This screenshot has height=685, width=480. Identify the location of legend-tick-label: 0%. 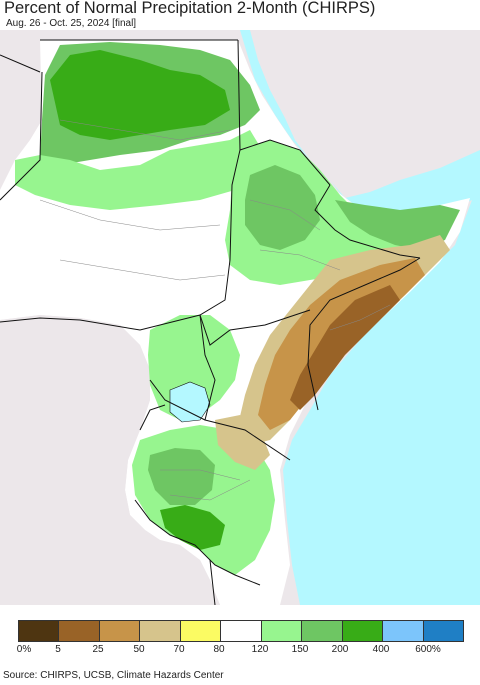
(24, 649).